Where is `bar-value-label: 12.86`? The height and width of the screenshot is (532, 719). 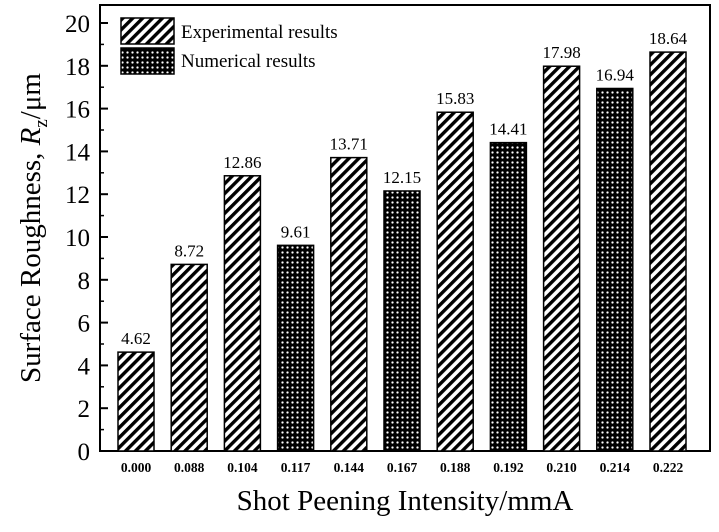
bar-value-label: 12.86 is located at coordinates (242, 162).